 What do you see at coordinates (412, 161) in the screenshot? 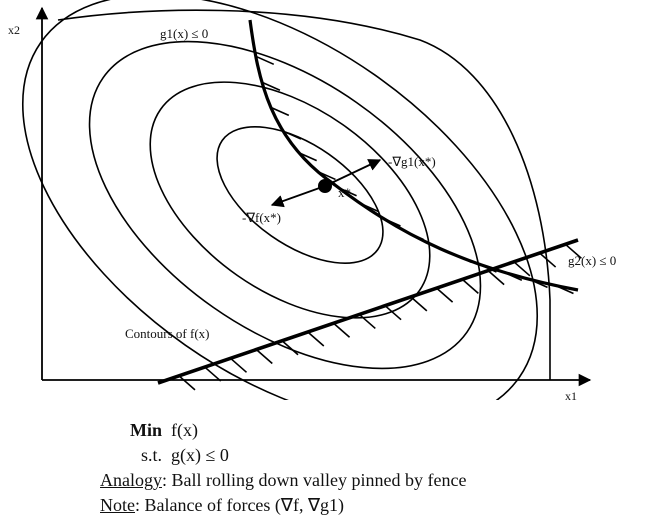
I see `grad-g1-label: -∇g1(x*)` at bounding box center [412, 161].